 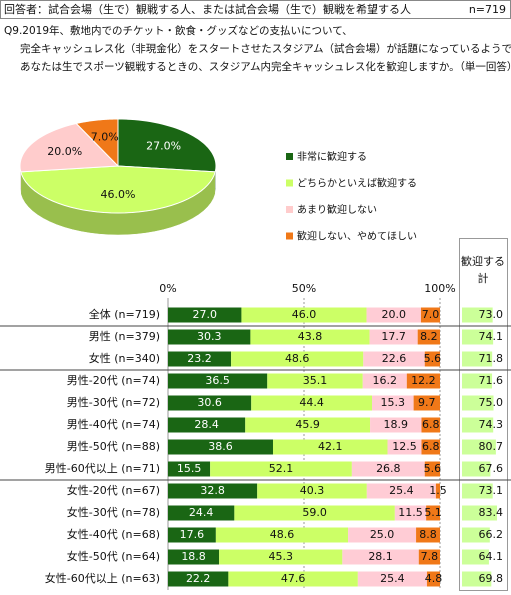 I want to click on bar-label: 17.6, so click(x=192, y=534).